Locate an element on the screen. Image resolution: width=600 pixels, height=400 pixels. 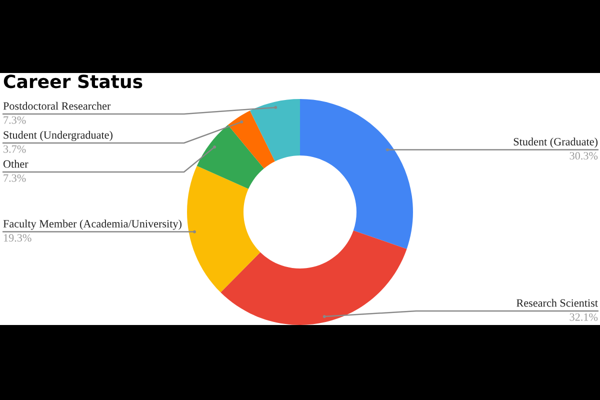
slice-label: Student (Graduate) is located at coordinates (556, 143).